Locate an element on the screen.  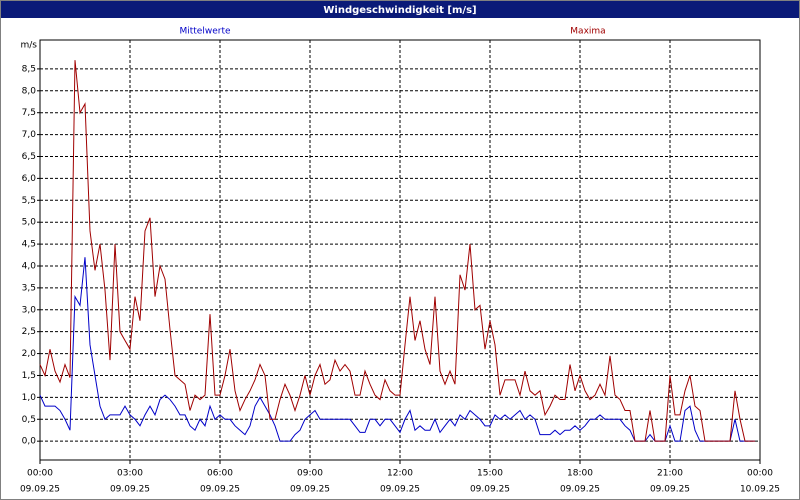
x-tick-label: 18:00 is located at coordinates (580, 474).